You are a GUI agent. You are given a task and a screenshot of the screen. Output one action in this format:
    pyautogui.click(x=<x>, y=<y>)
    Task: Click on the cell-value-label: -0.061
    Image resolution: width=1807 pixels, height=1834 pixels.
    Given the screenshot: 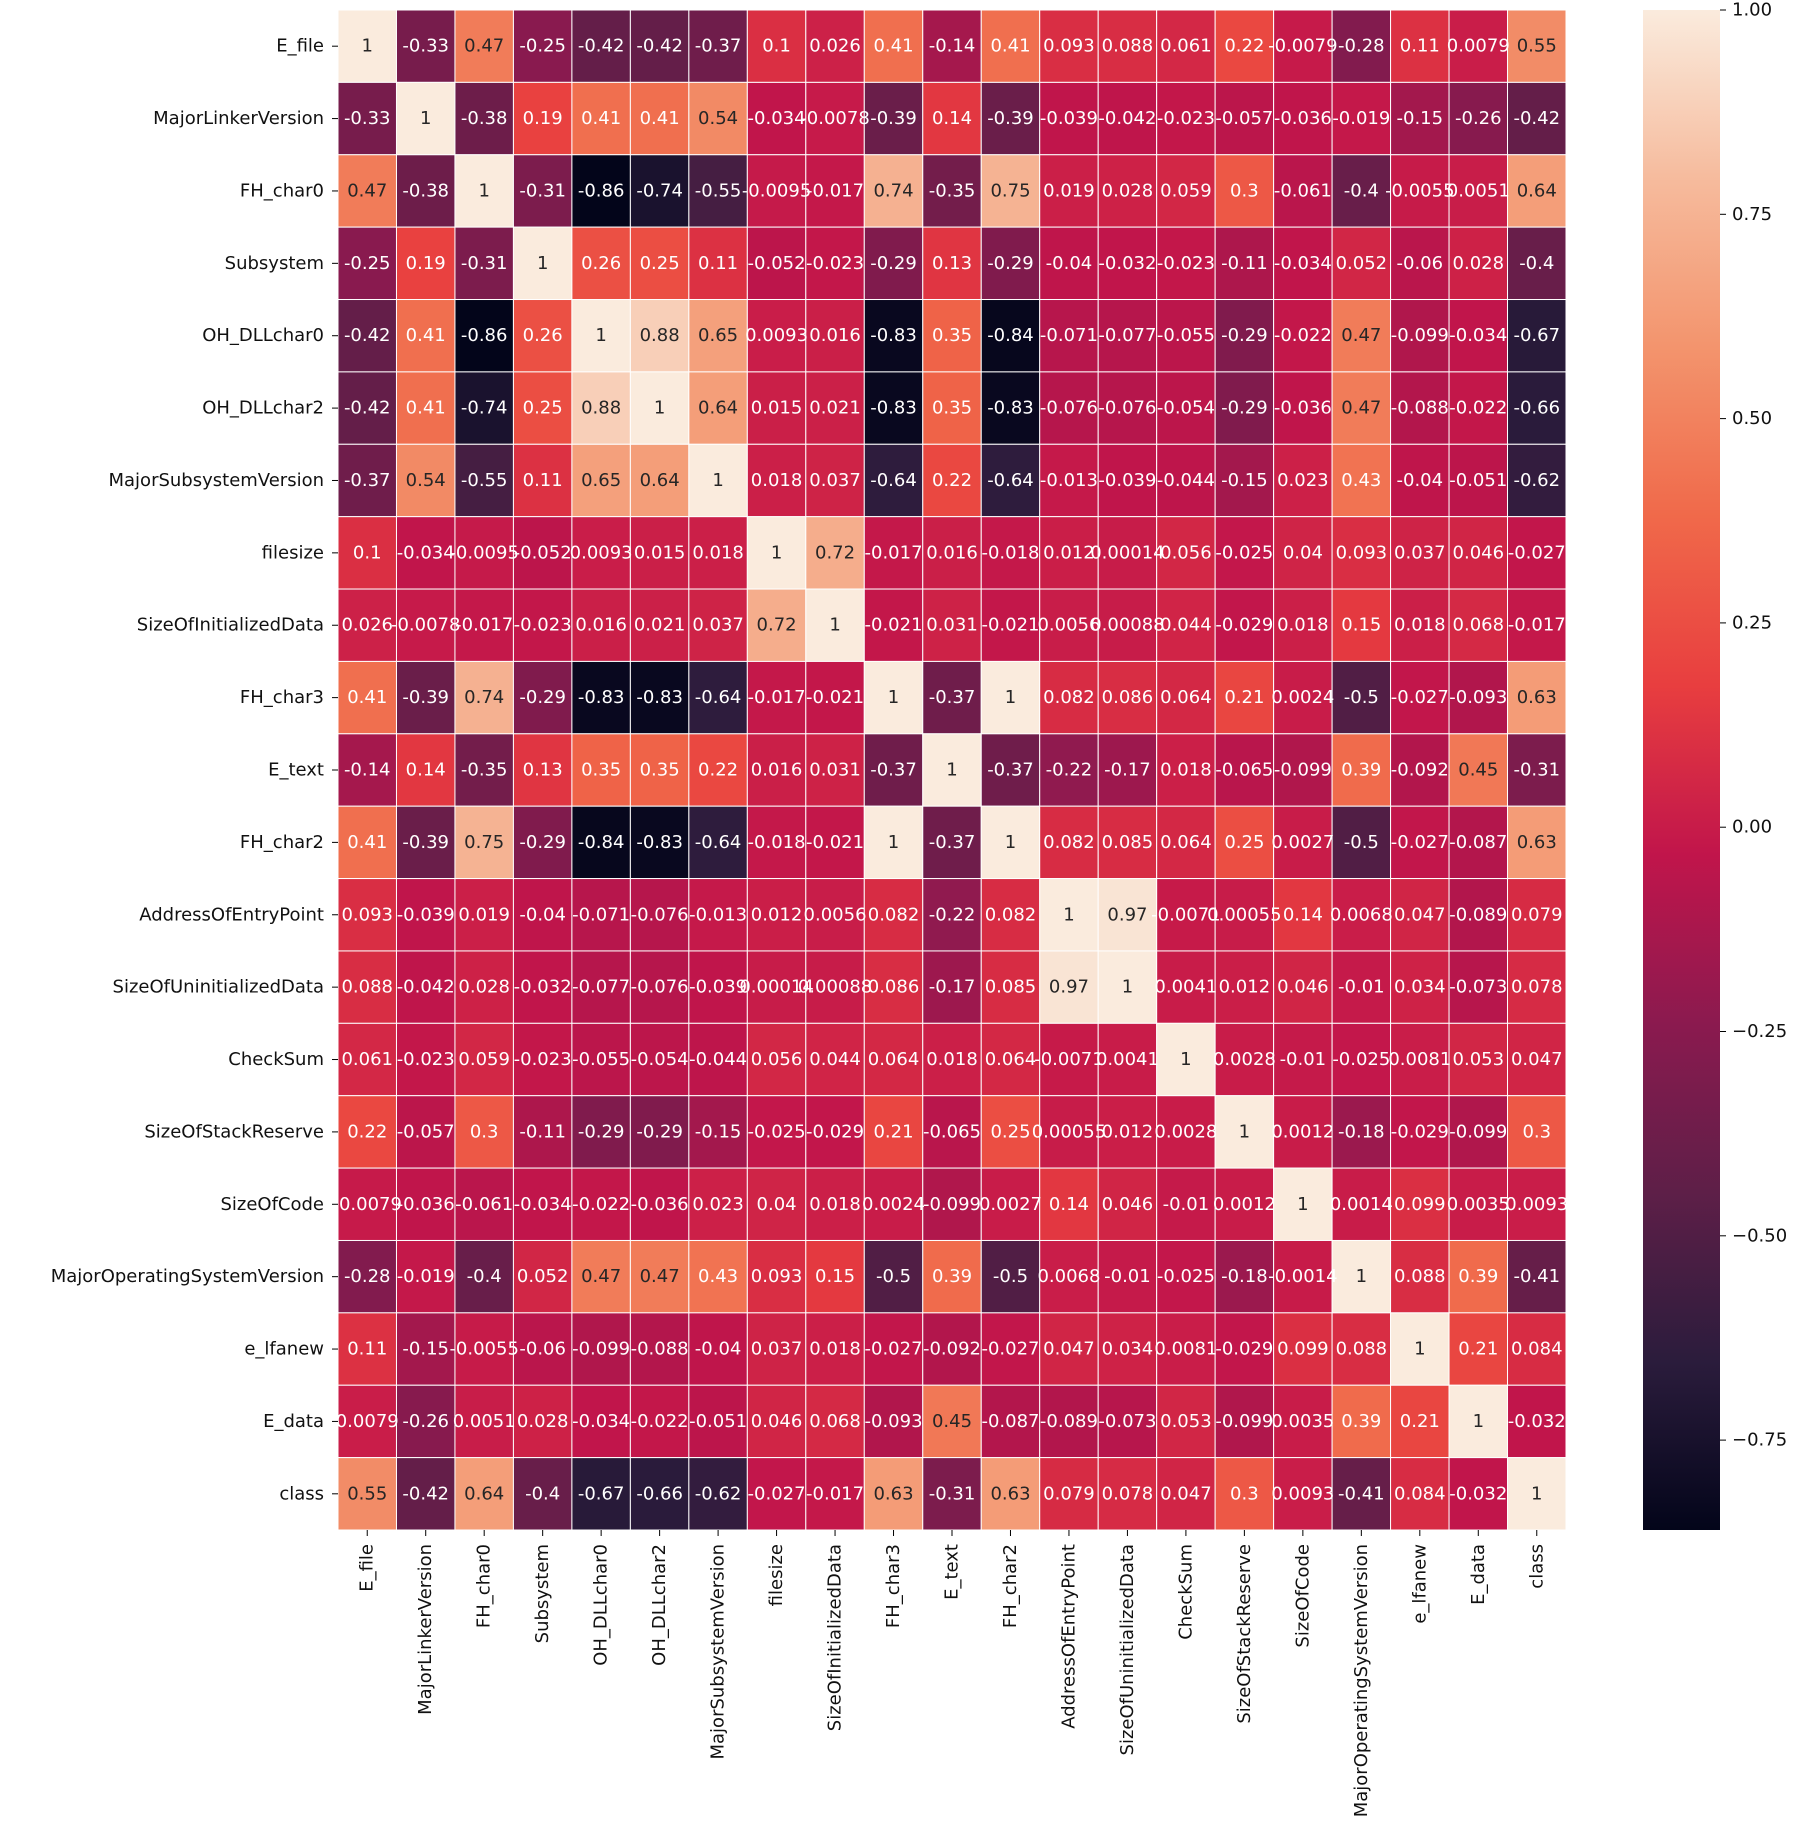 What is the action you would take?
    pyautogui.click(x=1303, y=190)
    